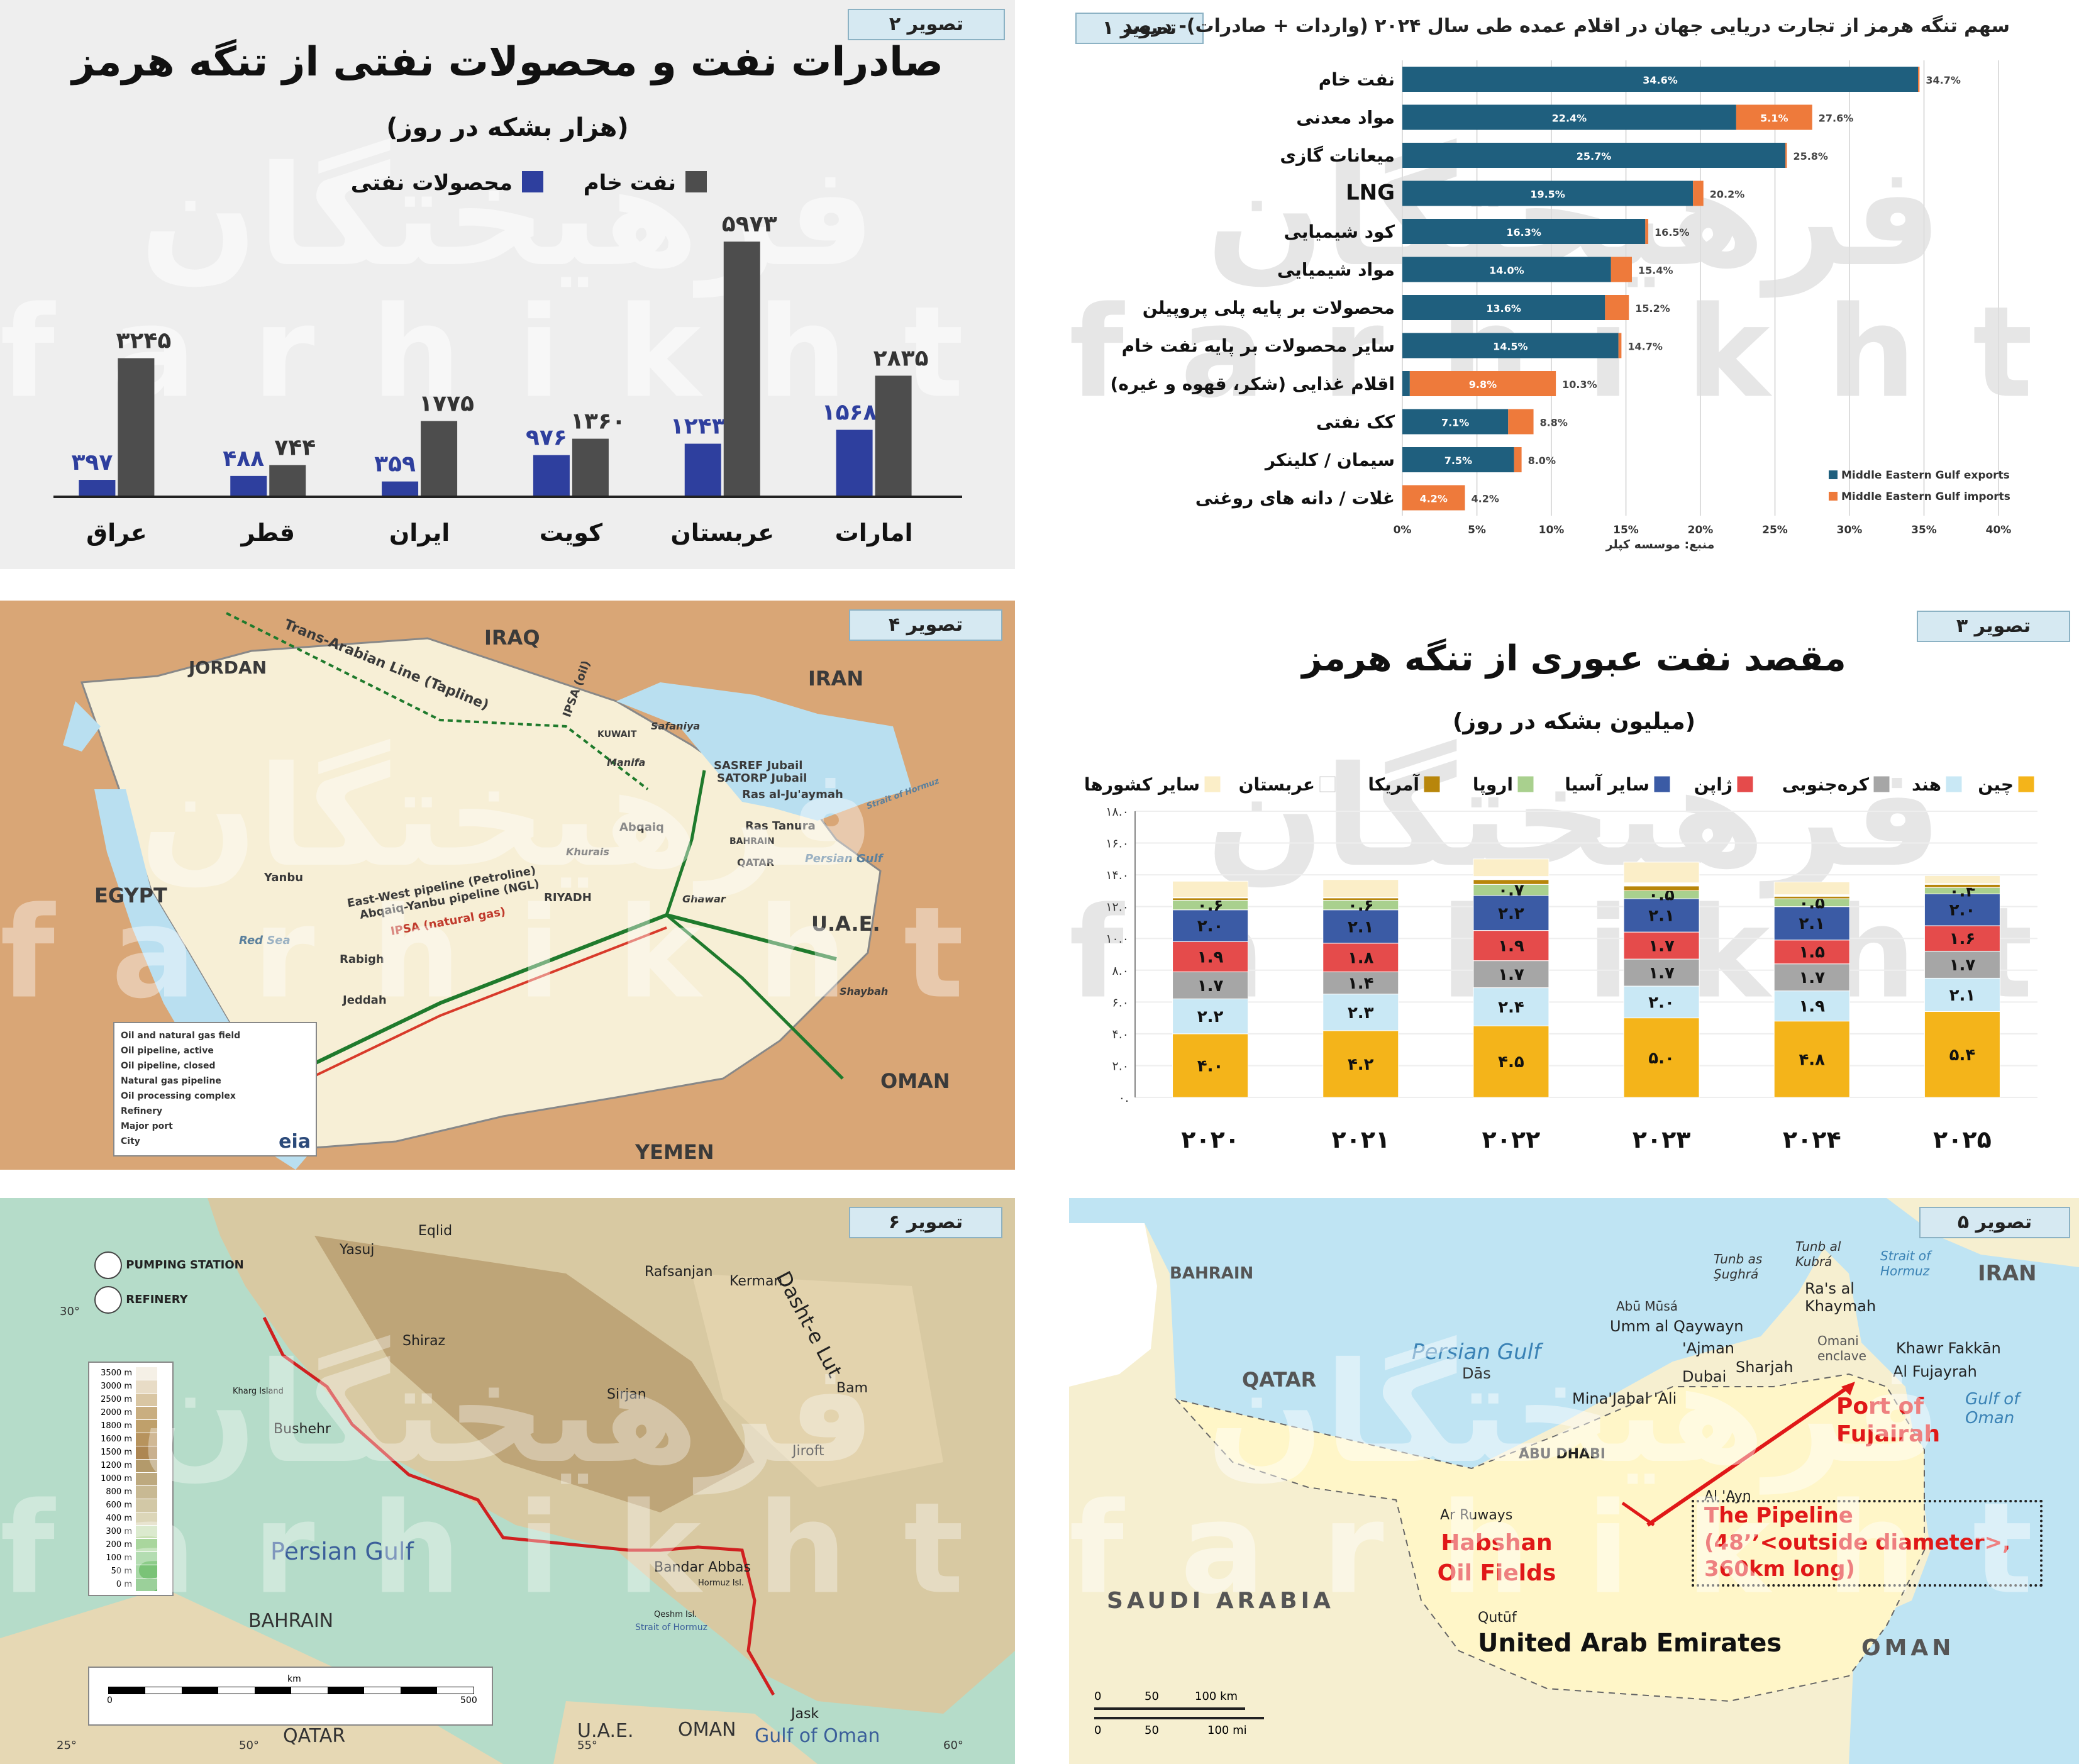 This screenshot has height=1764, width=2079. I want to click on label-satorp: SATORP Jubail, so click(762, 779).